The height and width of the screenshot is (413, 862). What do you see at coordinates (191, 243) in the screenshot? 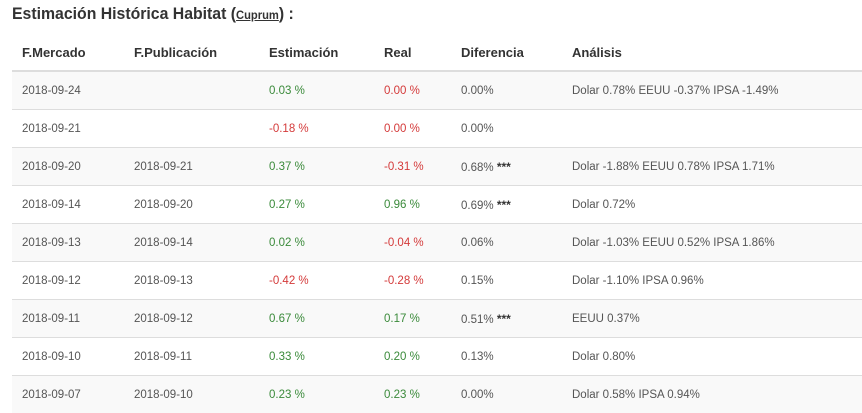
I see `cell-f-publicacion: 2018-09-14` at bounding box center [191, 243].